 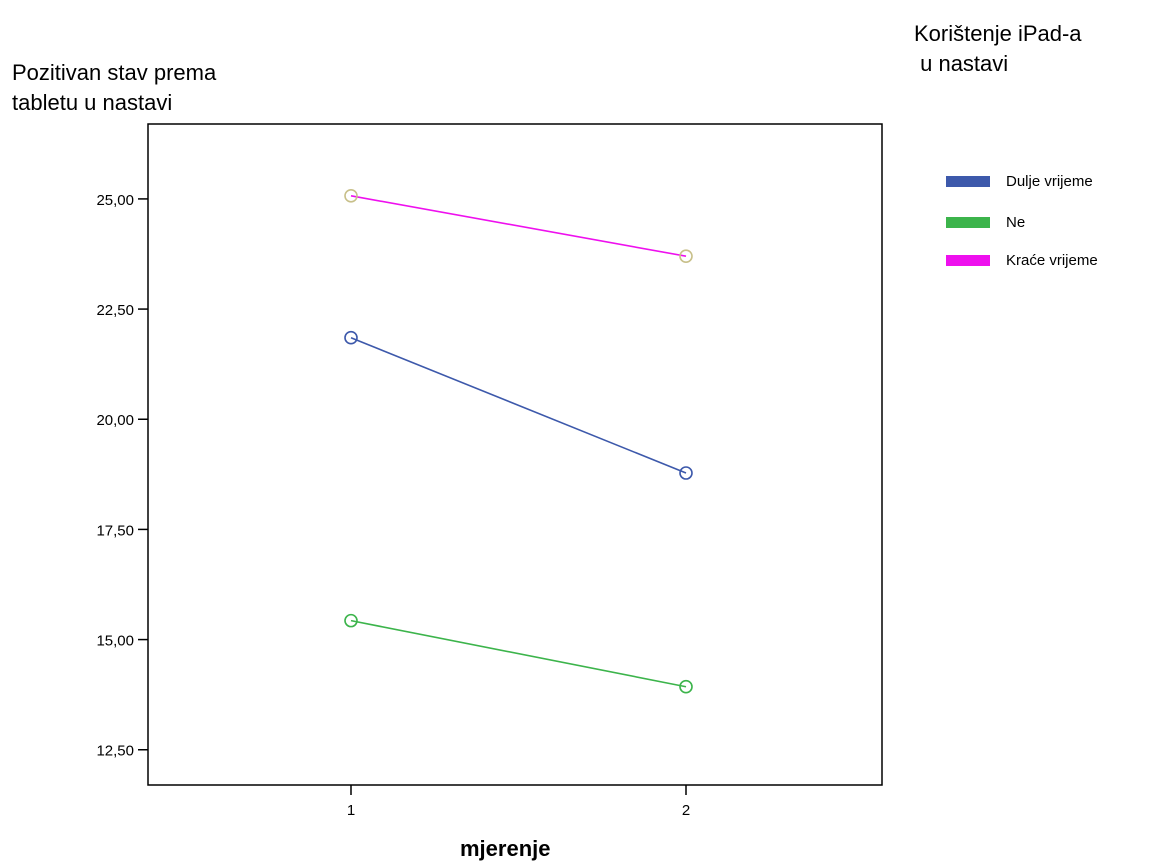 What do you see at coordinates (998, 33) in the screenshot?
I see `legend-title-line-1: Korištenje iPad-a` at bounding box center [998, 33].